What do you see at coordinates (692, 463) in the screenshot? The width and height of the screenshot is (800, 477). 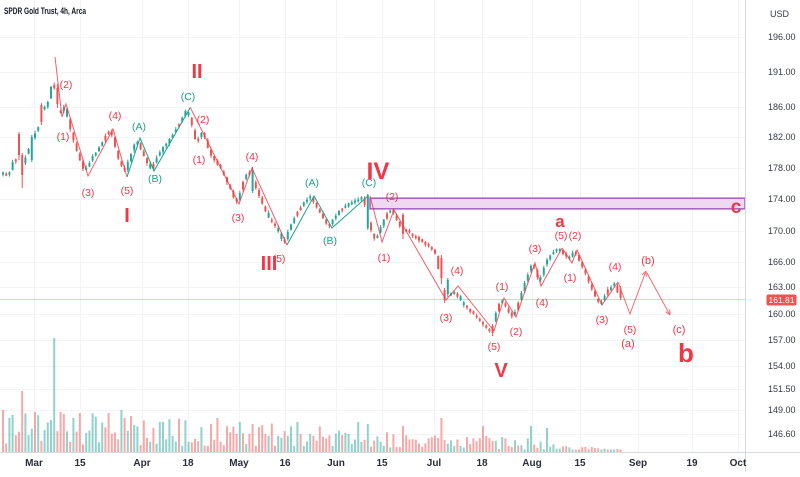 I see `svg-text: 19` at bounding box center [692, 463].